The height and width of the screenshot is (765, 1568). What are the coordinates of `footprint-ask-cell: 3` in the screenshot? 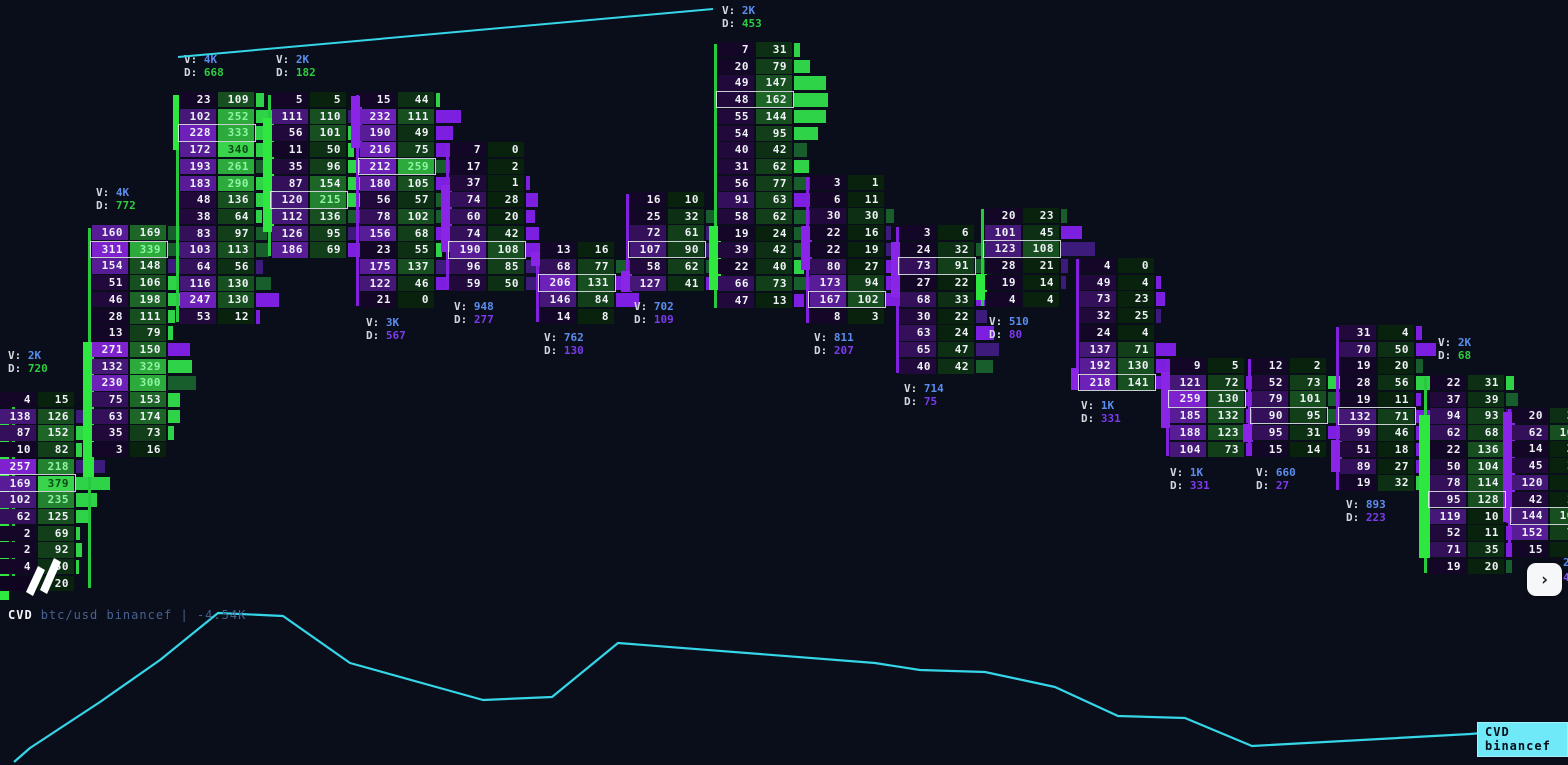 It's located at (1559, 482).